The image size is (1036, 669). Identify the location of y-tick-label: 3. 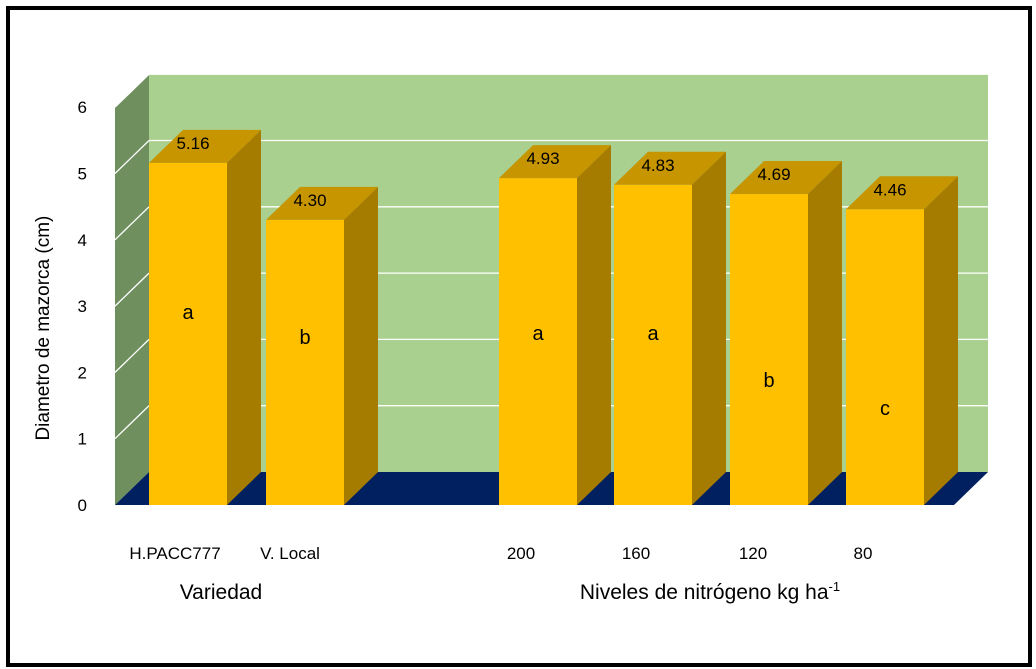
(82, 306).